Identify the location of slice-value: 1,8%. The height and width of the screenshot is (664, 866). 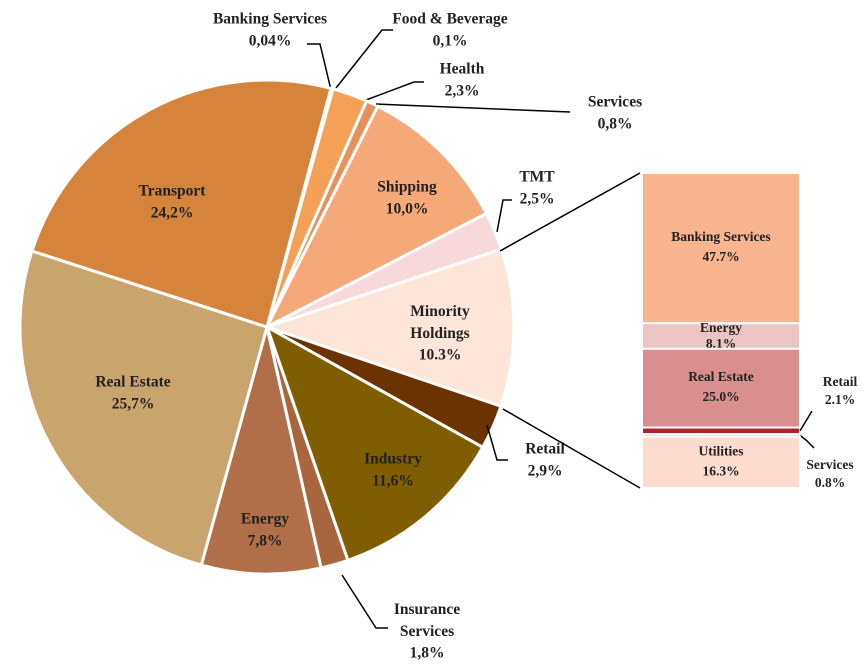
(427, 653).